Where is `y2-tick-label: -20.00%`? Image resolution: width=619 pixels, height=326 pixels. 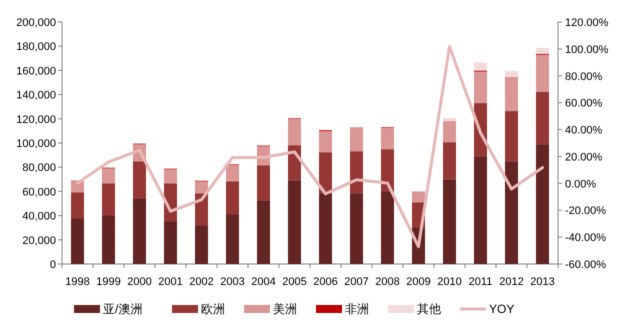
y2-tick-label: -20.00% is located at coordinates (585, 211).